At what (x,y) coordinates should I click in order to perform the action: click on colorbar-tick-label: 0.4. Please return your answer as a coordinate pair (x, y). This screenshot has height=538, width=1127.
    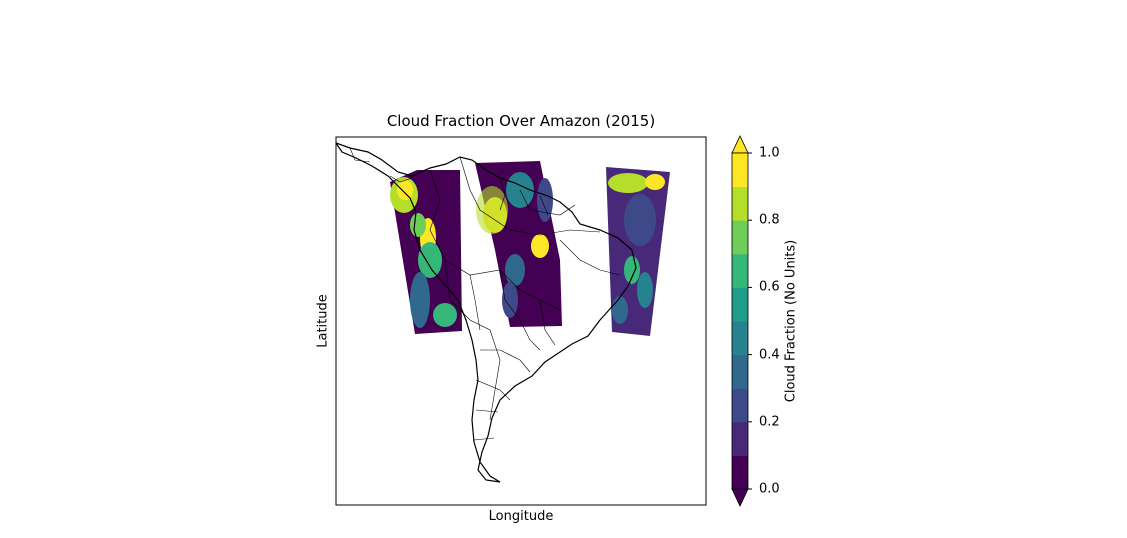
    Looking at the image, I should click on (769, 355).